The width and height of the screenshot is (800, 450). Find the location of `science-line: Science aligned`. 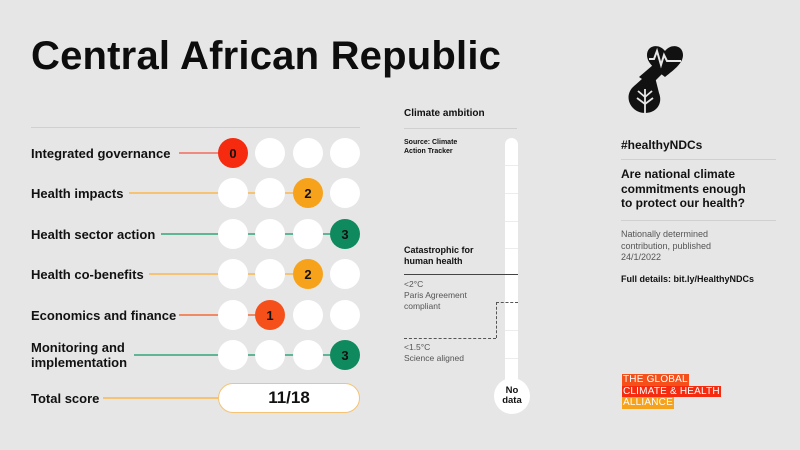

science-line: Science aligned is located at coordinates (434, 358).